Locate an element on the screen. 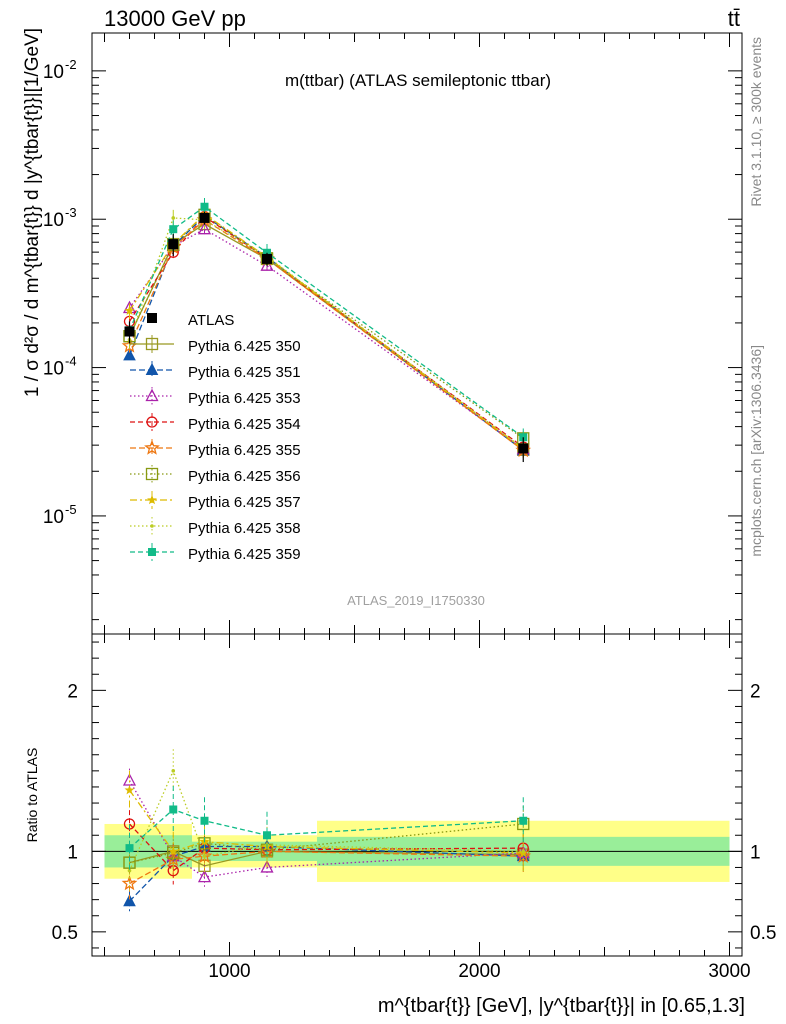 This screenshot has width=786, height=1024. legend-entry-9: Pythia 6.425 359 is located at coordinates (215, 553).